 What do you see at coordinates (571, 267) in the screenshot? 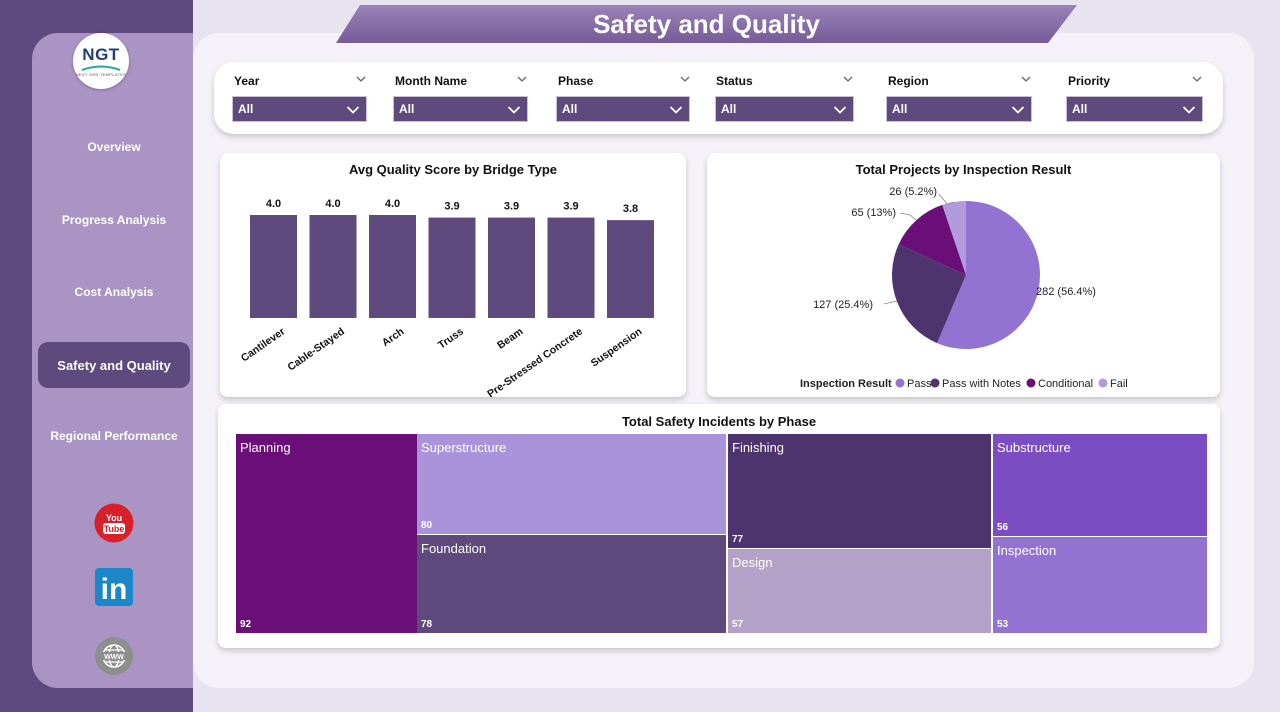
I see `bar-pre-stressed-concrete` at bounding box center [571, 267].